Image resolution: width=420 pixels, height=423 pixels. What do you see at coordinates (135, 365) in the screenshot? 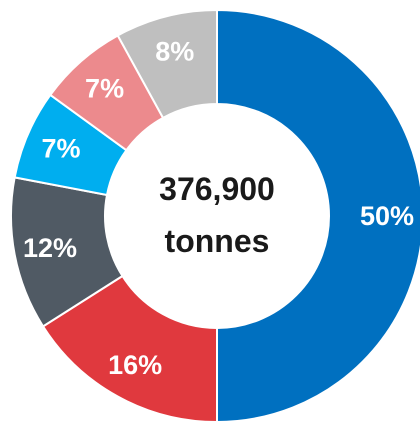
I see `slice-label-2: 16%` at bounding box center [135, 365].